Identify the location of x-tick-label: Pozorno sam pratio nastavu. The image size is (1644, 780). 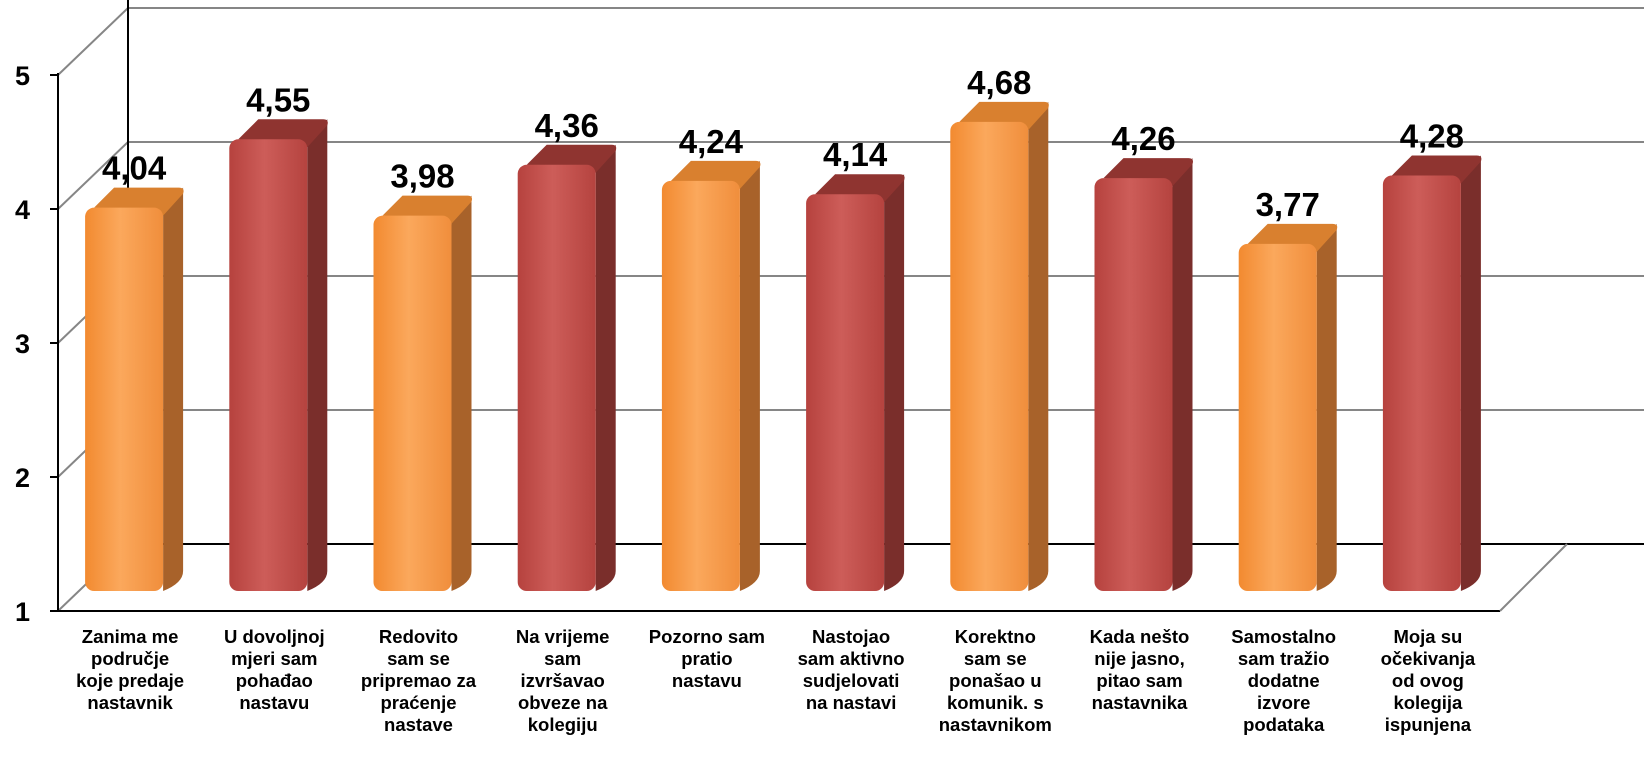
(706, 658).